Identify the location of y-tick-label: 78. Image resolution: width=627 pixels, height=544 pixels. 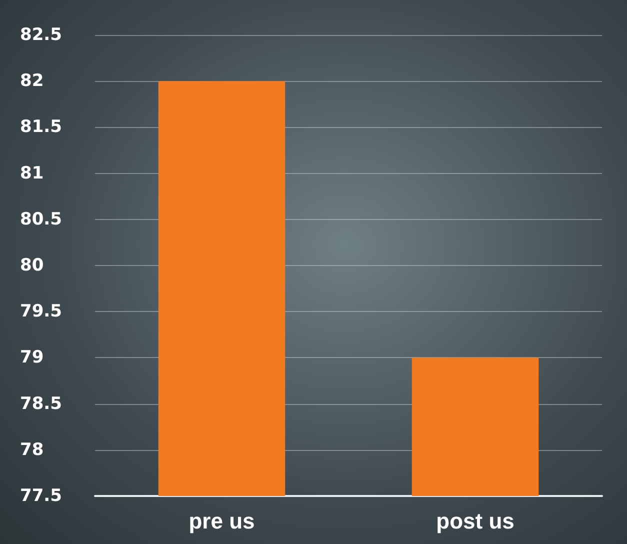
(32, 450).